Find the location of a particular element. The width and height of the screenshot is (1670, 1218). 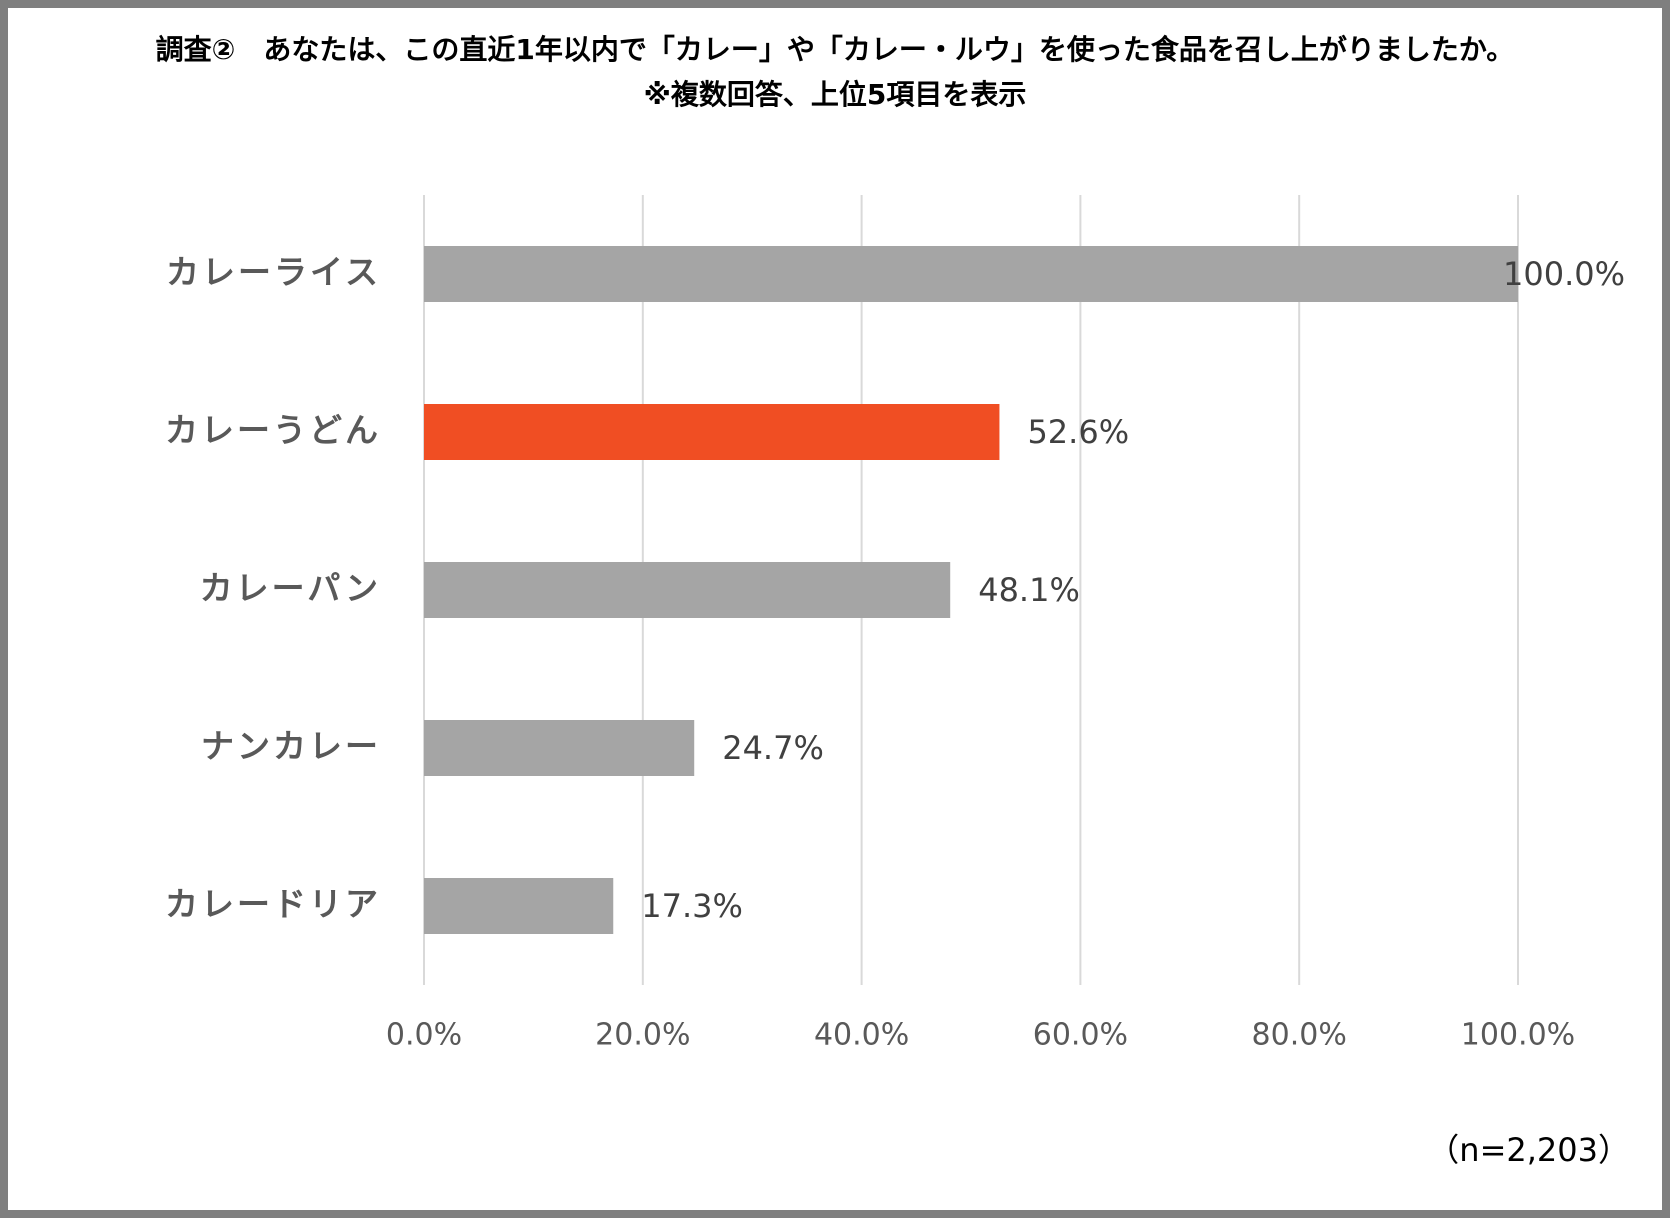

y-tick-label: カレーうどん is located at coordinates (273, 430).